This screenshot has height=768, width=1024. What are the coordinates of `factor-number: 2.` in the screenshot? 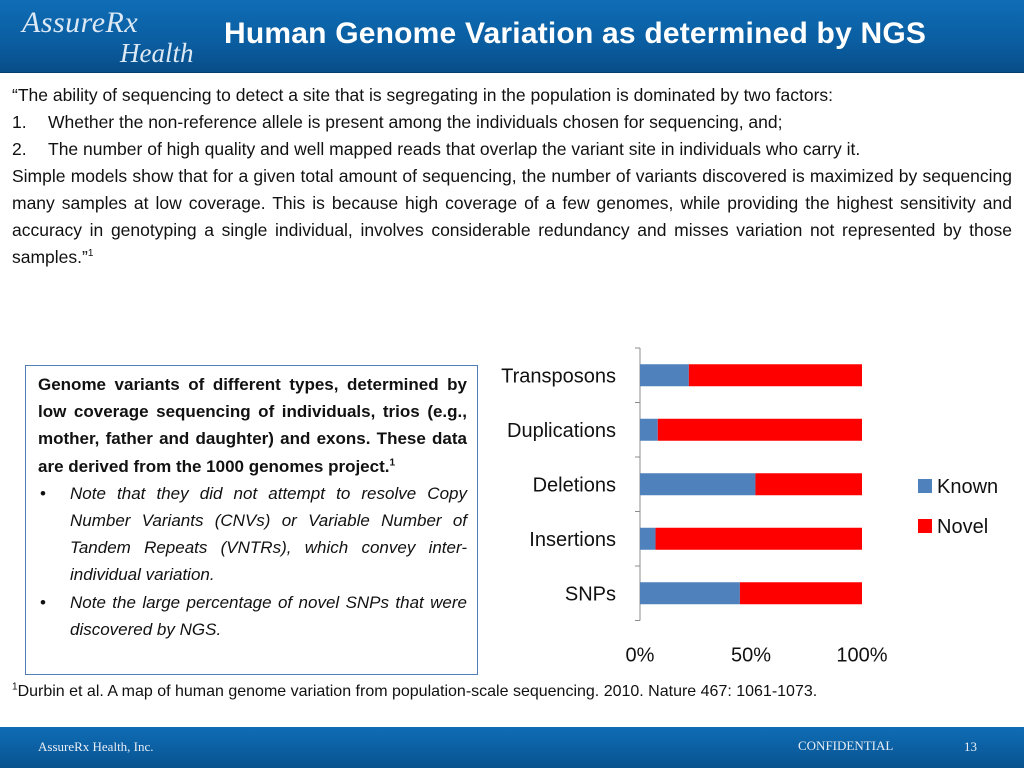 It's located at (19, 149).